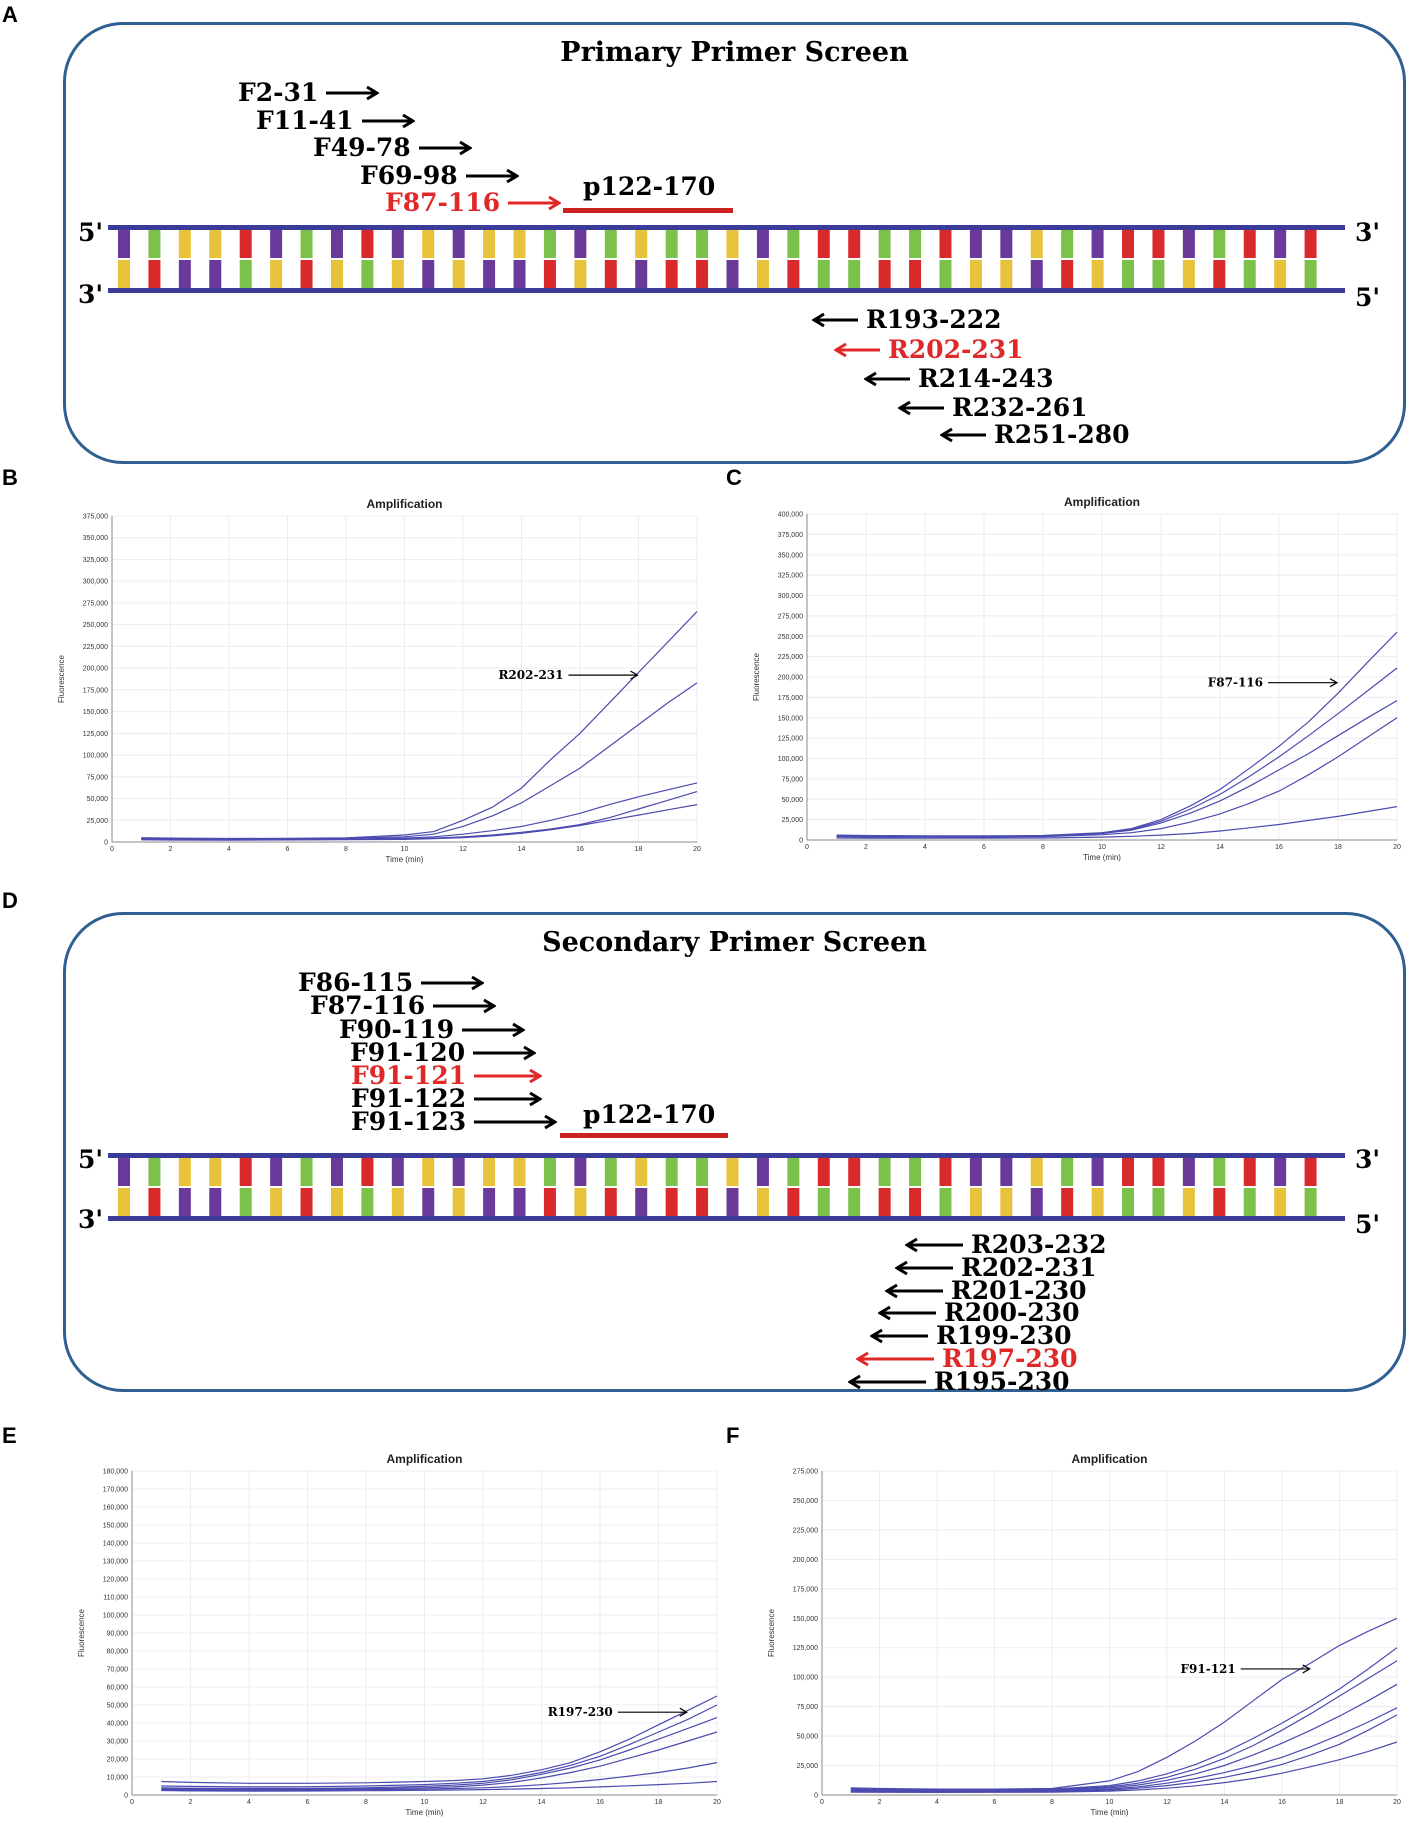 Image resolution: width=1408 pixels, height=1823 pixels. What do you see at coordinates (790, 637) in the screenshot?
I see `y-tick-label: 250,000` at bounding box center [790, 637].